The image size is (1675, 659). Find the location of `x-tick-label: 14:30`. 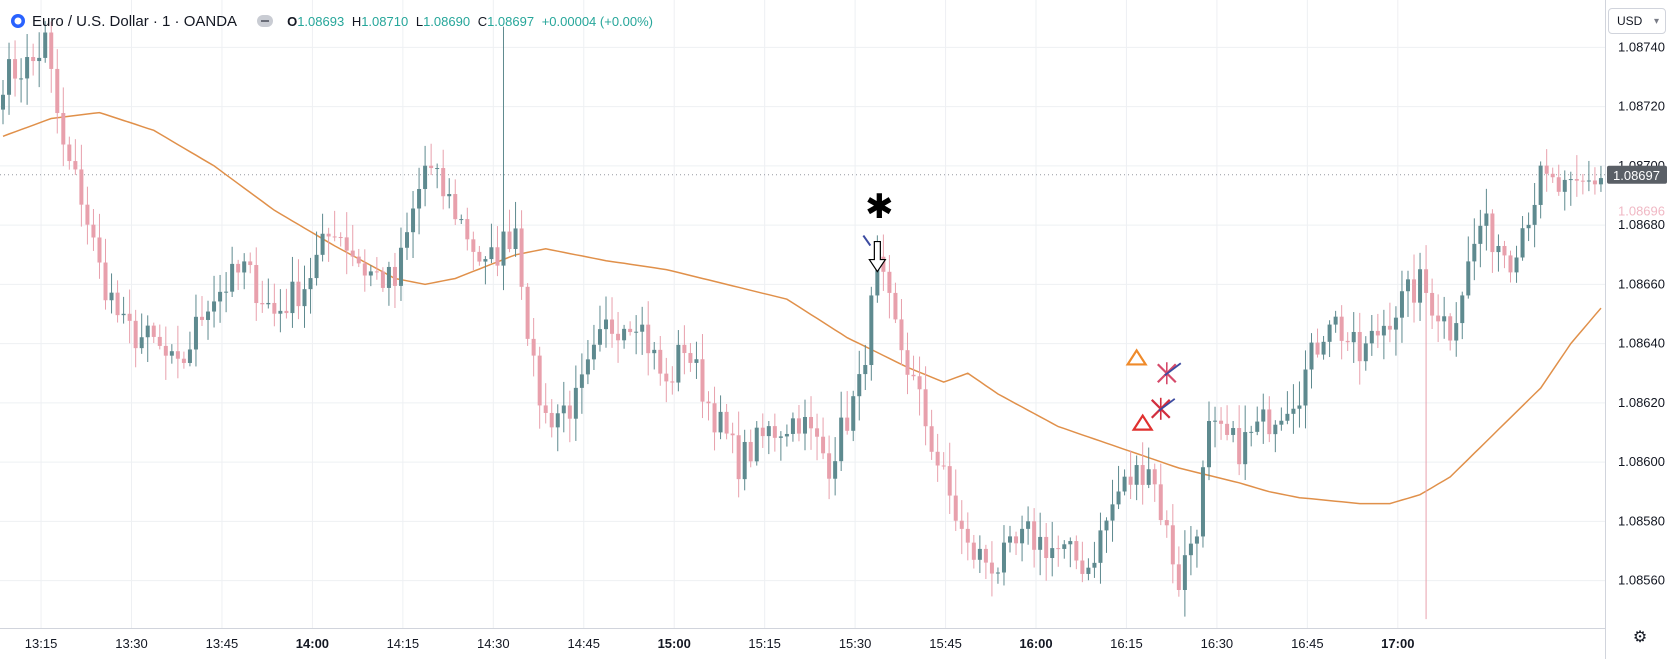

x-tick-label: 14:30 is located at coordinates (493, 643).